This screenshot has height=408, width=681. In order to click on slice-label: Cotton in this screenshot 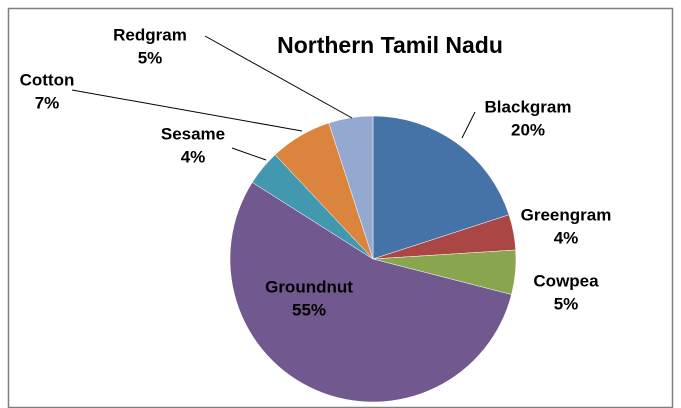, I will do `click(47, 79)`.